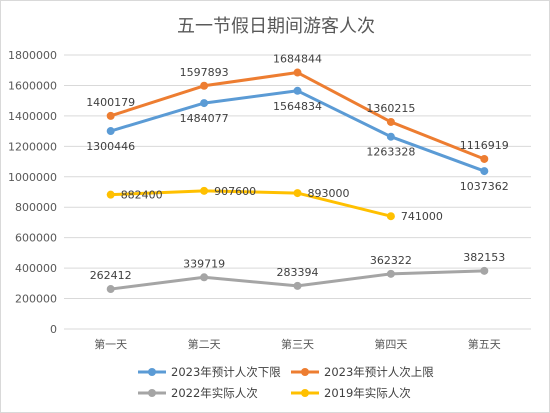 The height and width of the screenshot is (413, 550). I want to click on y-tick-label: 200000, so click(36, 299).